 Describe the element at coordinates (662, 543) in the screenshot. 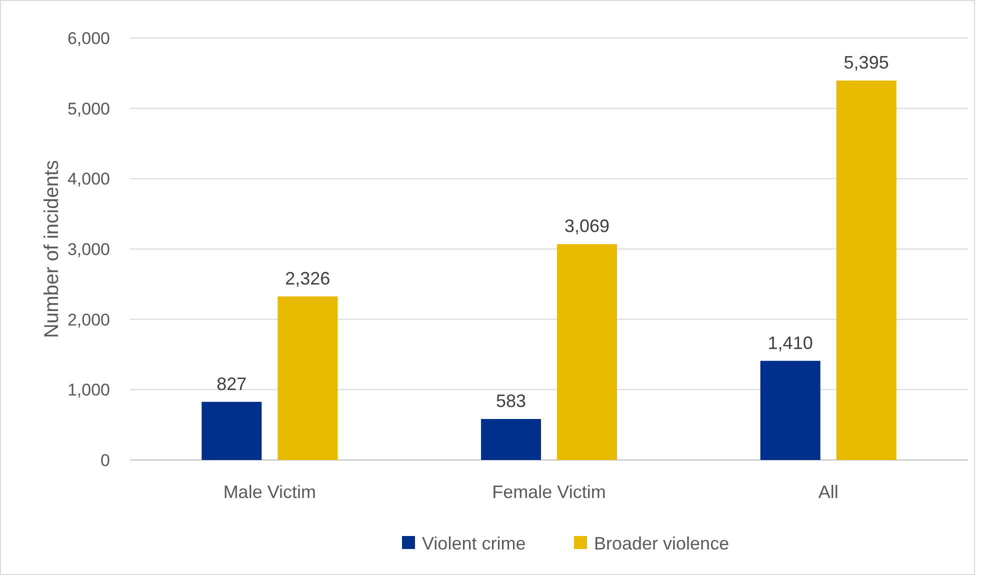

I see `legend-label: Broader violence` at that location.